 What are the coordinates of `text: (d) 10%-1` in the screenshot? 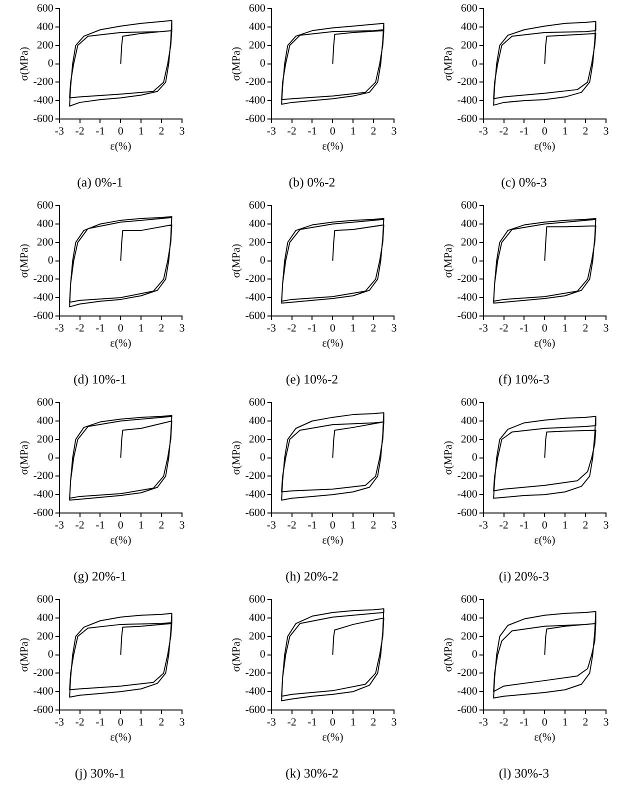 It's located at (100, 379).